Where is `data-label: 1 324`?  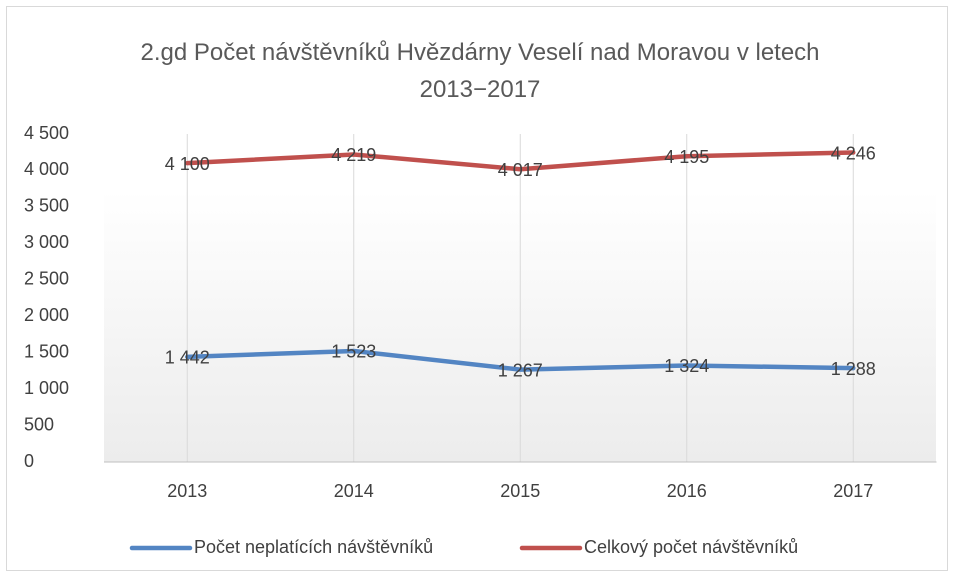
data-label: 1 324 is located at coordinates (686, 366).